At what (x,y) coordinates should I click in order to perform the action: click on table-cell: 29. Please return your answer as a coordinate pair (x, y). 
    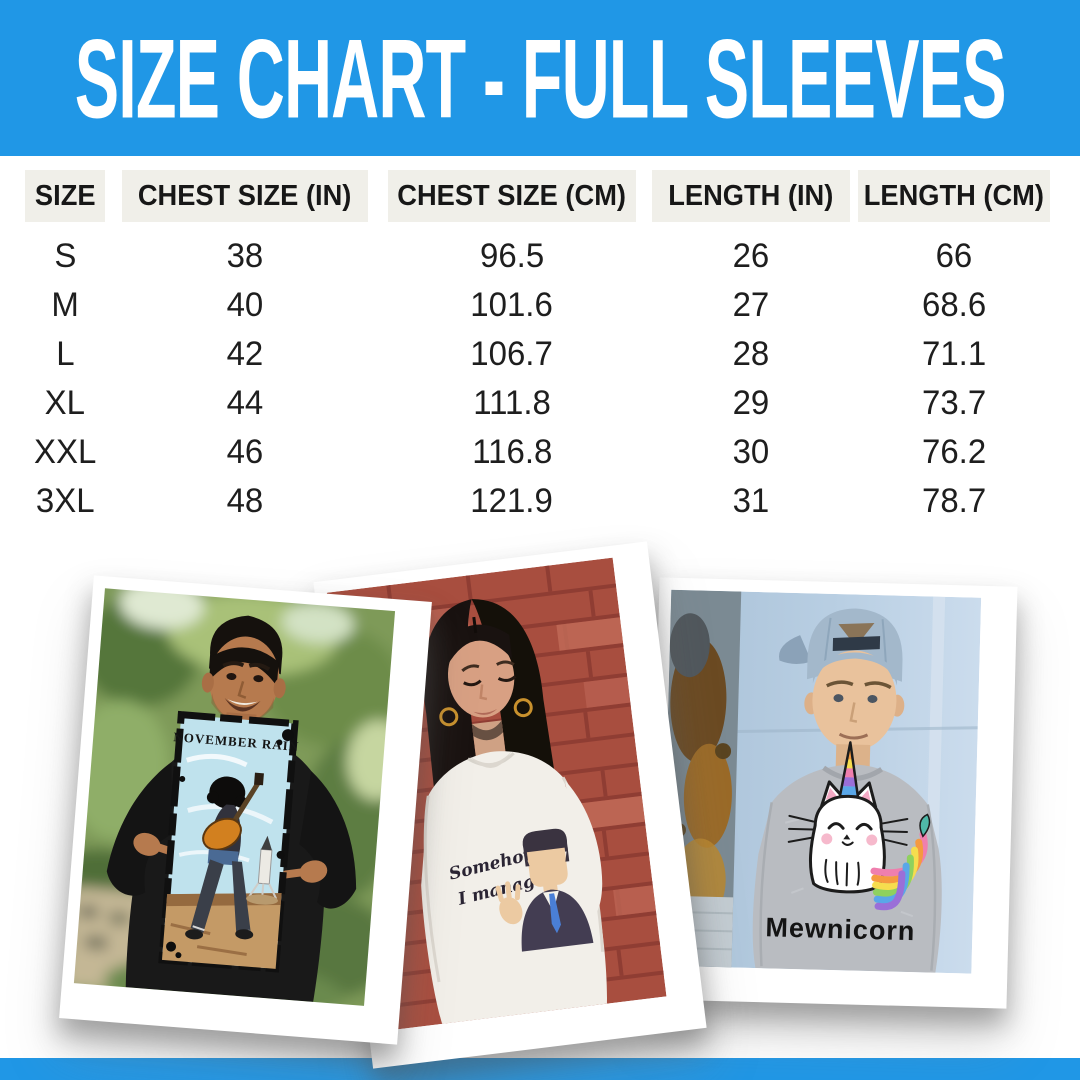
    Looking at the image, I should click on (751, 403).